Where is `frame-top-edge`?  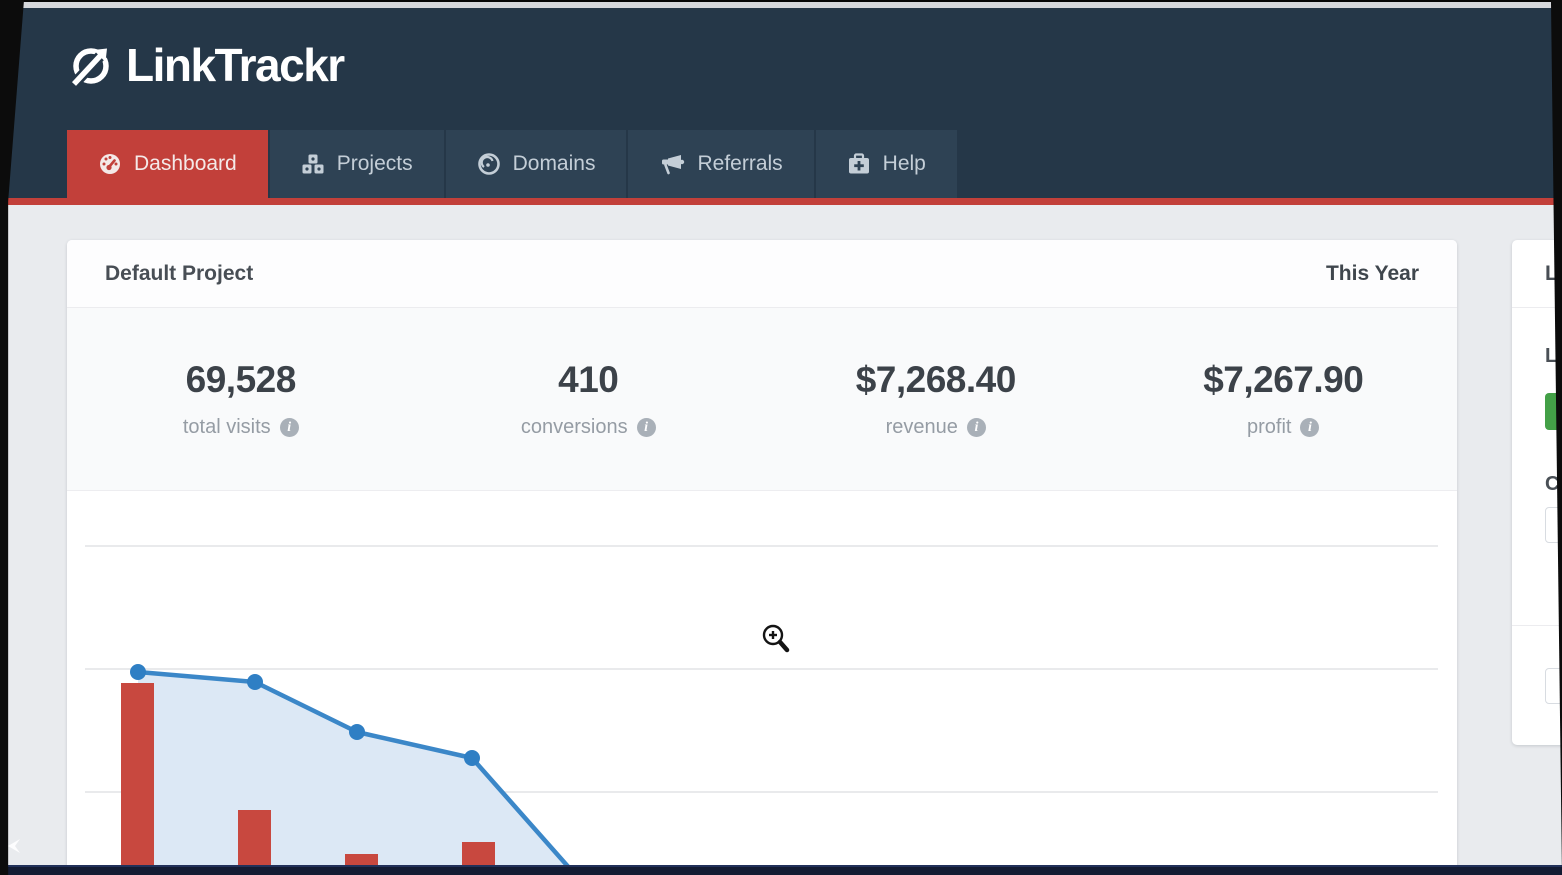
frame-top-edge is located at coordinates (781, 1).